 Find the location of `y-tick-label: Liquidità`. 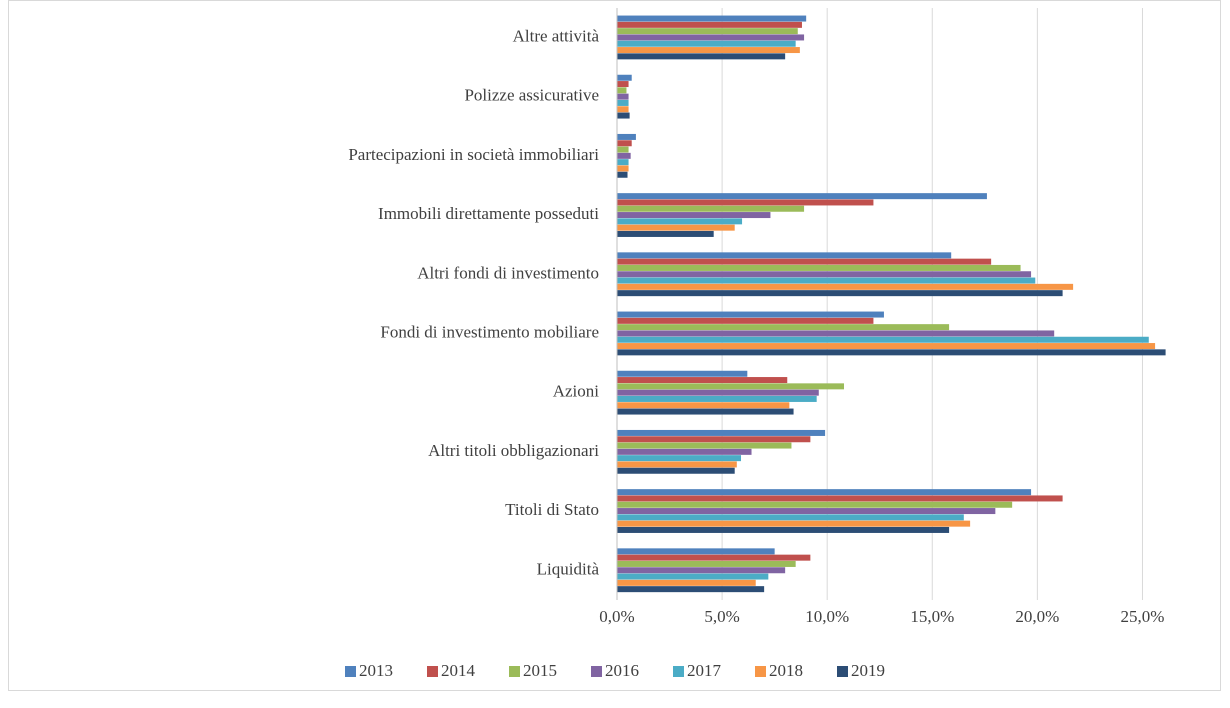

y-tick-label: Liquidità is located at coordinates (568, 568).